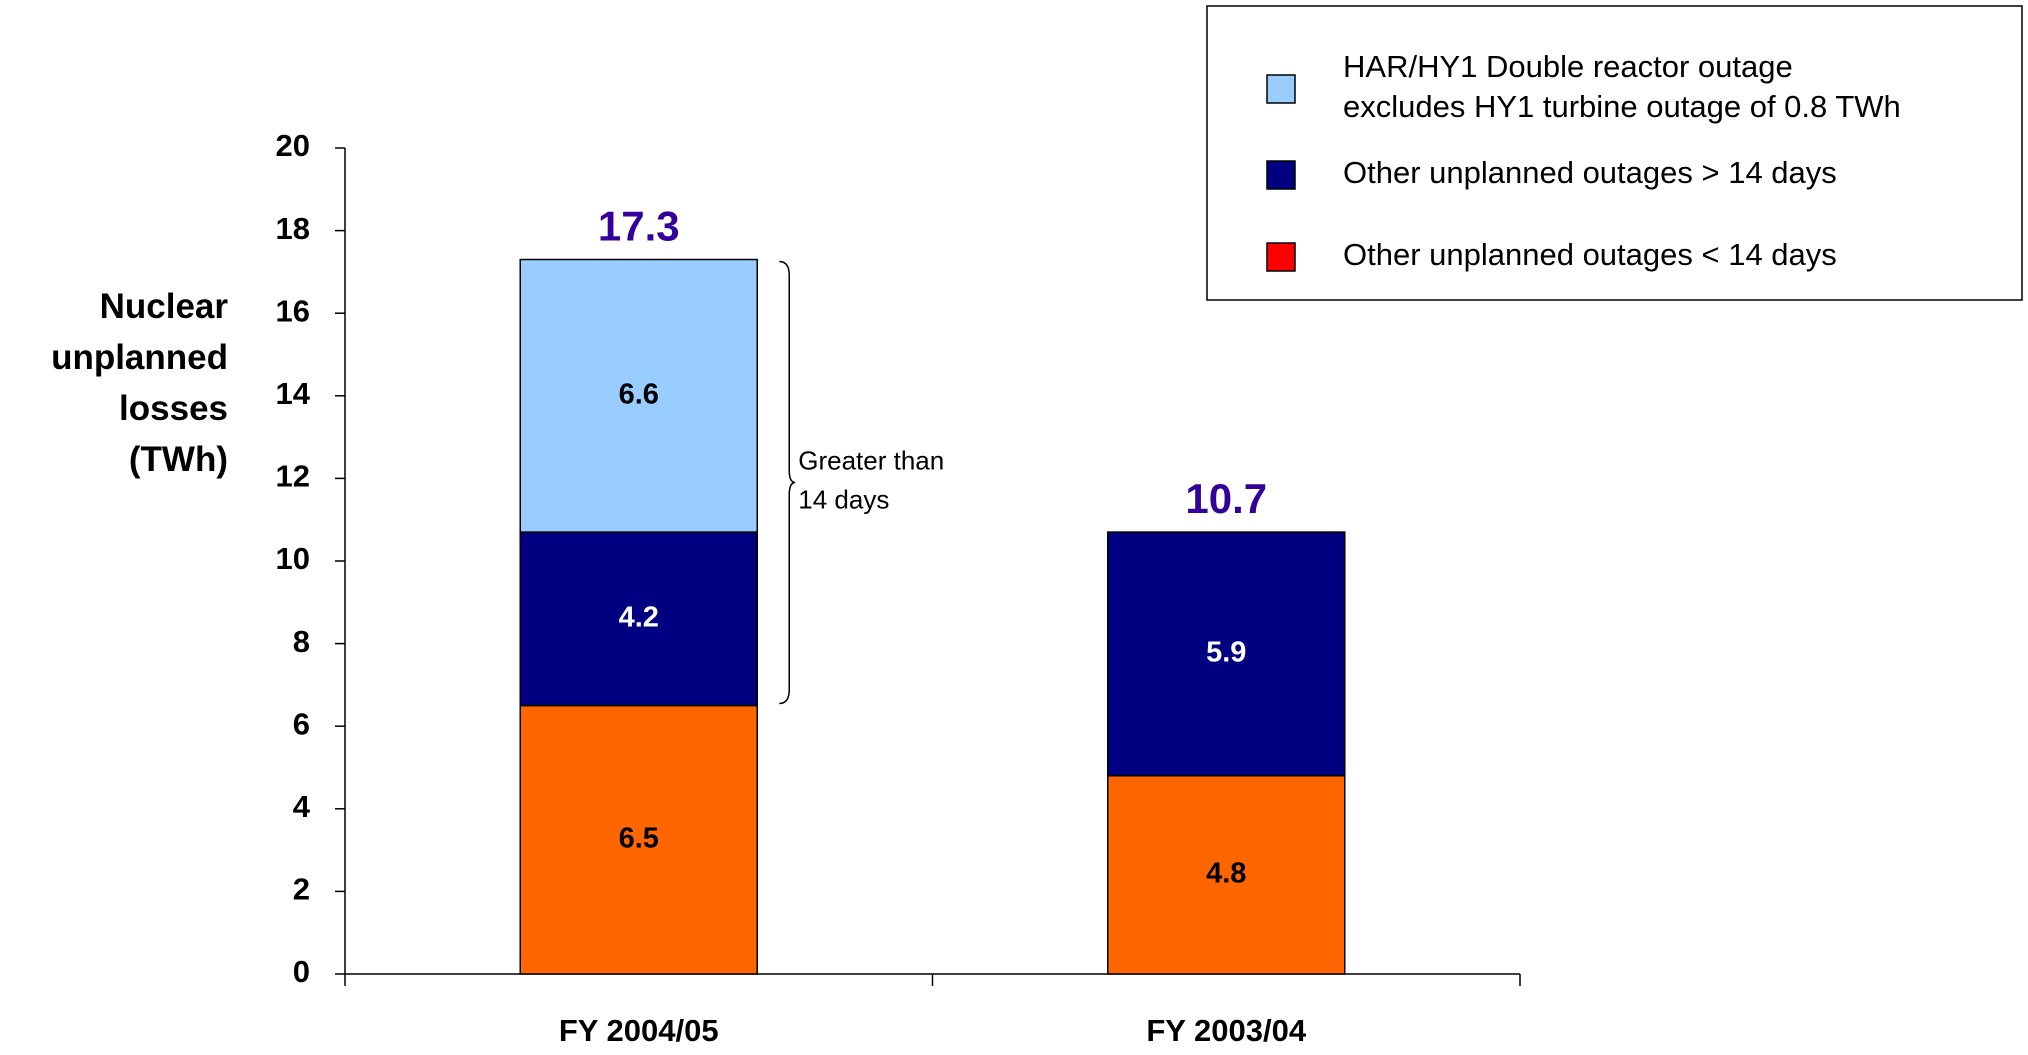 Image resolution: width=2028 pixels, height=1055 pixels. Describe the element at coordinates (639, 1030) in the screenshot. I see `x-tick-label: FY 2004/05` at that location.